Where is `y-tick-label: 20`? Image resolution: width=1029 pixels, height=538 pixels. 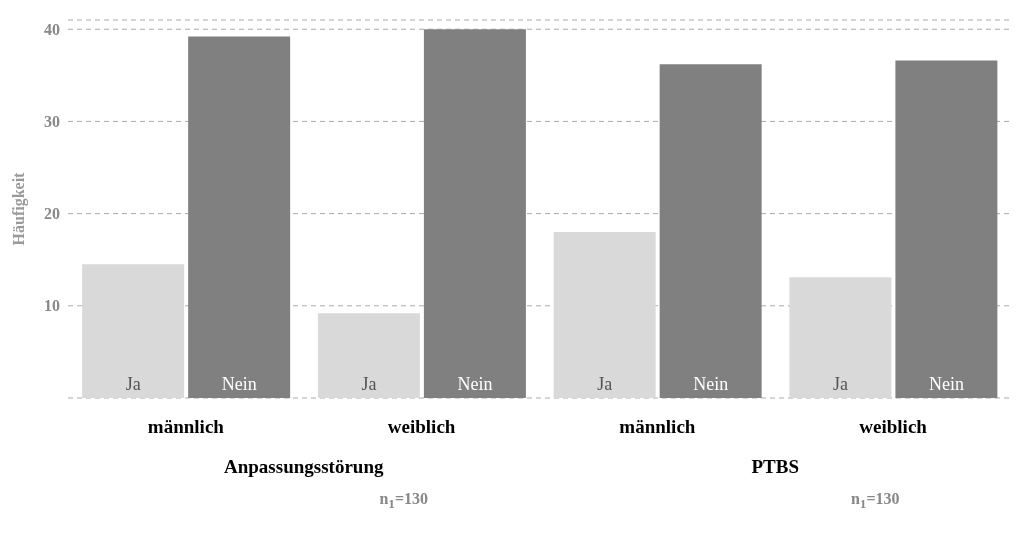 y-tick-label: 20 is located at coordinates (52, 214).